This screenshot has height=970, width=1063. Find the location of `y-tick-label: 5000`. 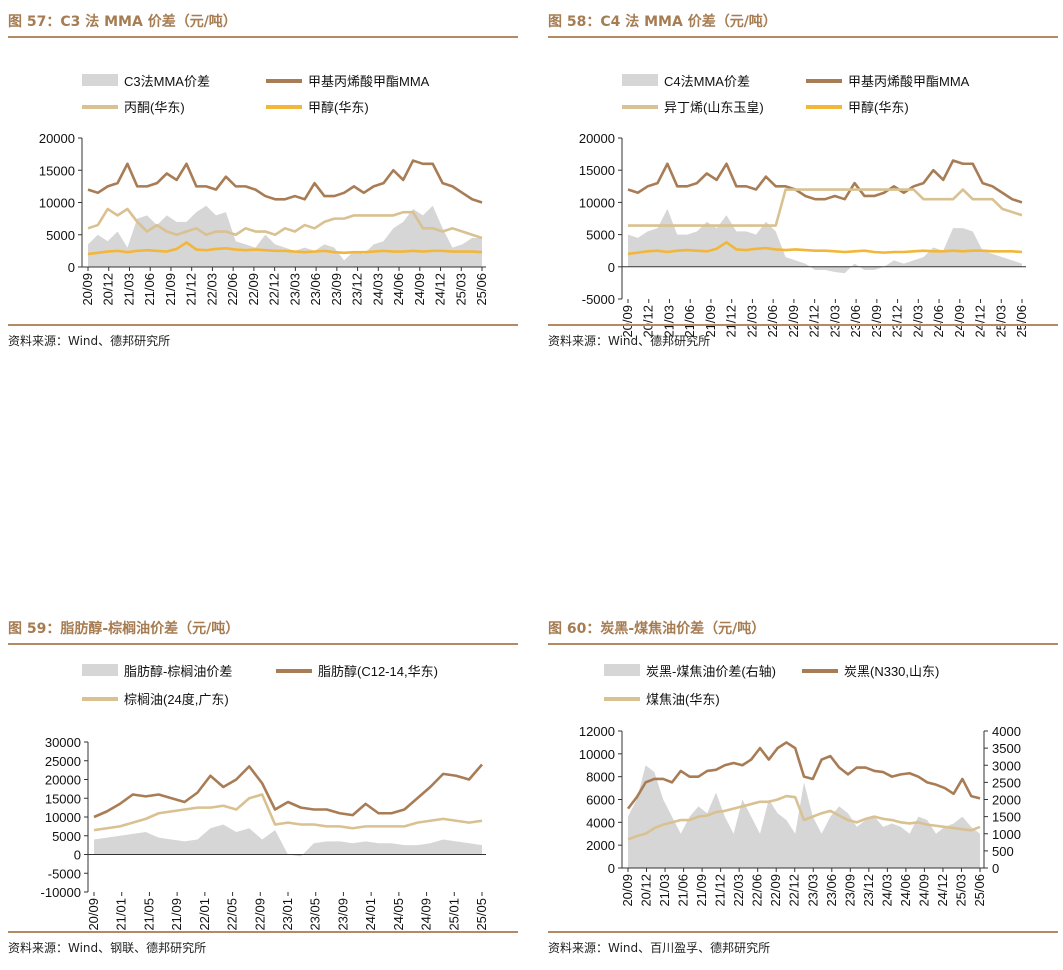

y-tick-label: 5000 is located at coordinates (66, 836).